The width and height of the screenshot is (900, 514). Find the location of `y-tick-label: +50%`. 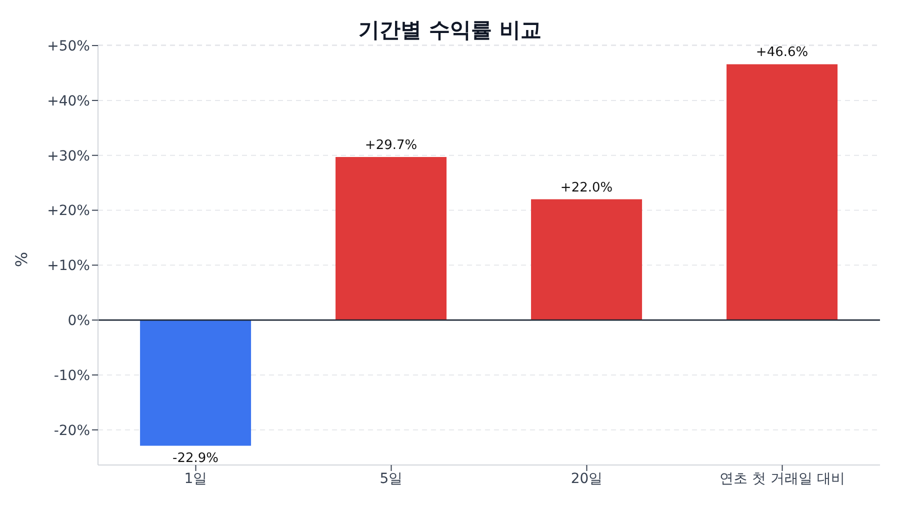

y-tick-label: +50% is located at coordinates (68, 46).